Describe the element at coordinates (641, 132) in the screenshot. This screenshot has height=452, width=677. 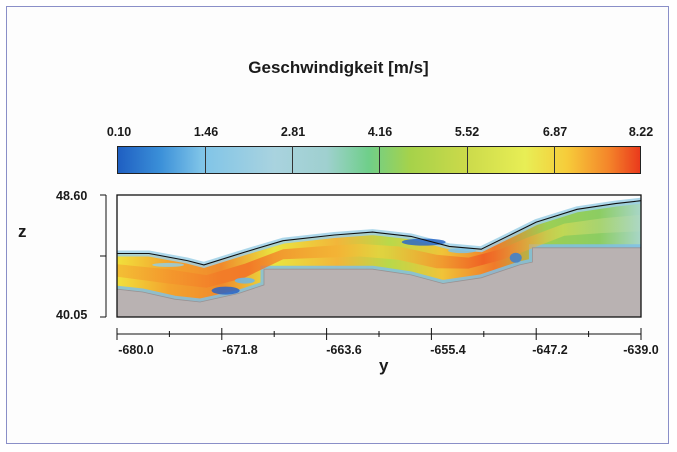
I see `colorbar-tick-label: 8.22` at that location.